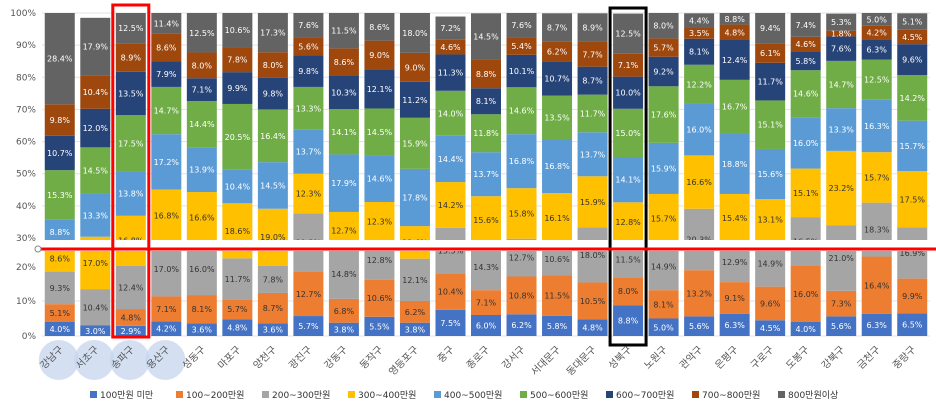 This screenshot has width=936, height=416. What do you see at coordinates (202, 269) in the screenshot?
I see `data-label: 16.0%` at bounding box center [202, 269].